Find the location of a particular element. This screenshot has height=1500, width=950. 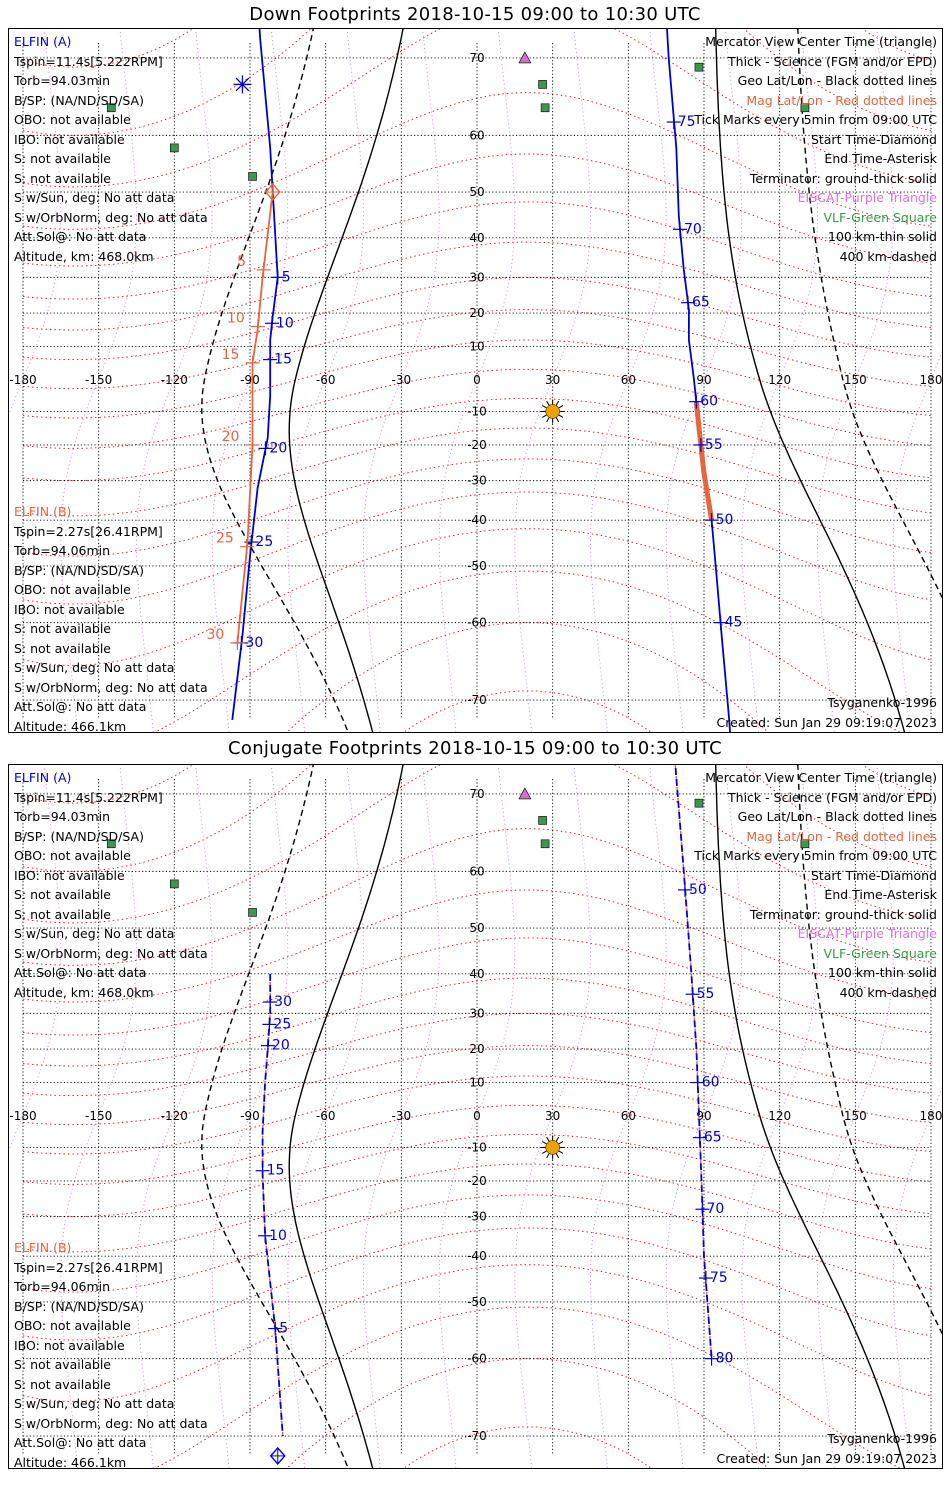

sun-icon is located at coordinates (552, 1147).